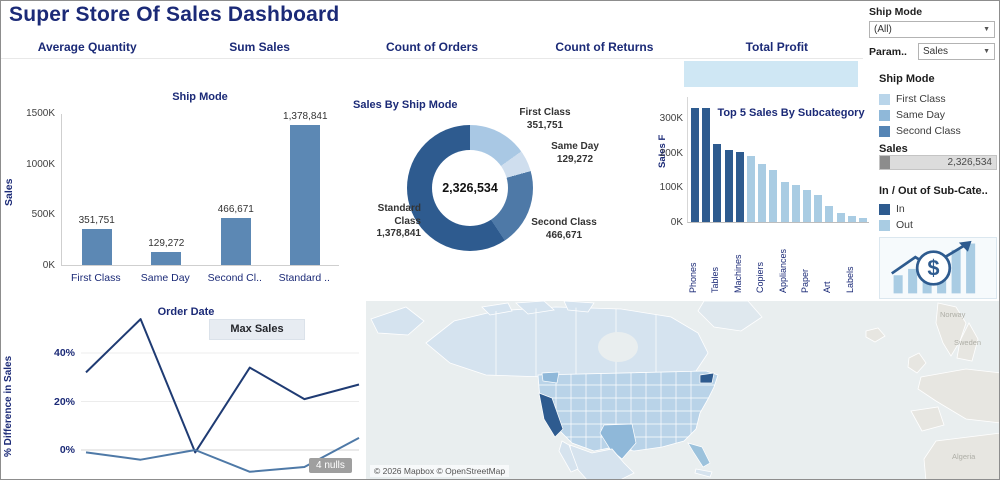  What do you see at coordinates (166, 258) in the screenshot?
I see `bar-same-day` at bounding box center [166, 258].